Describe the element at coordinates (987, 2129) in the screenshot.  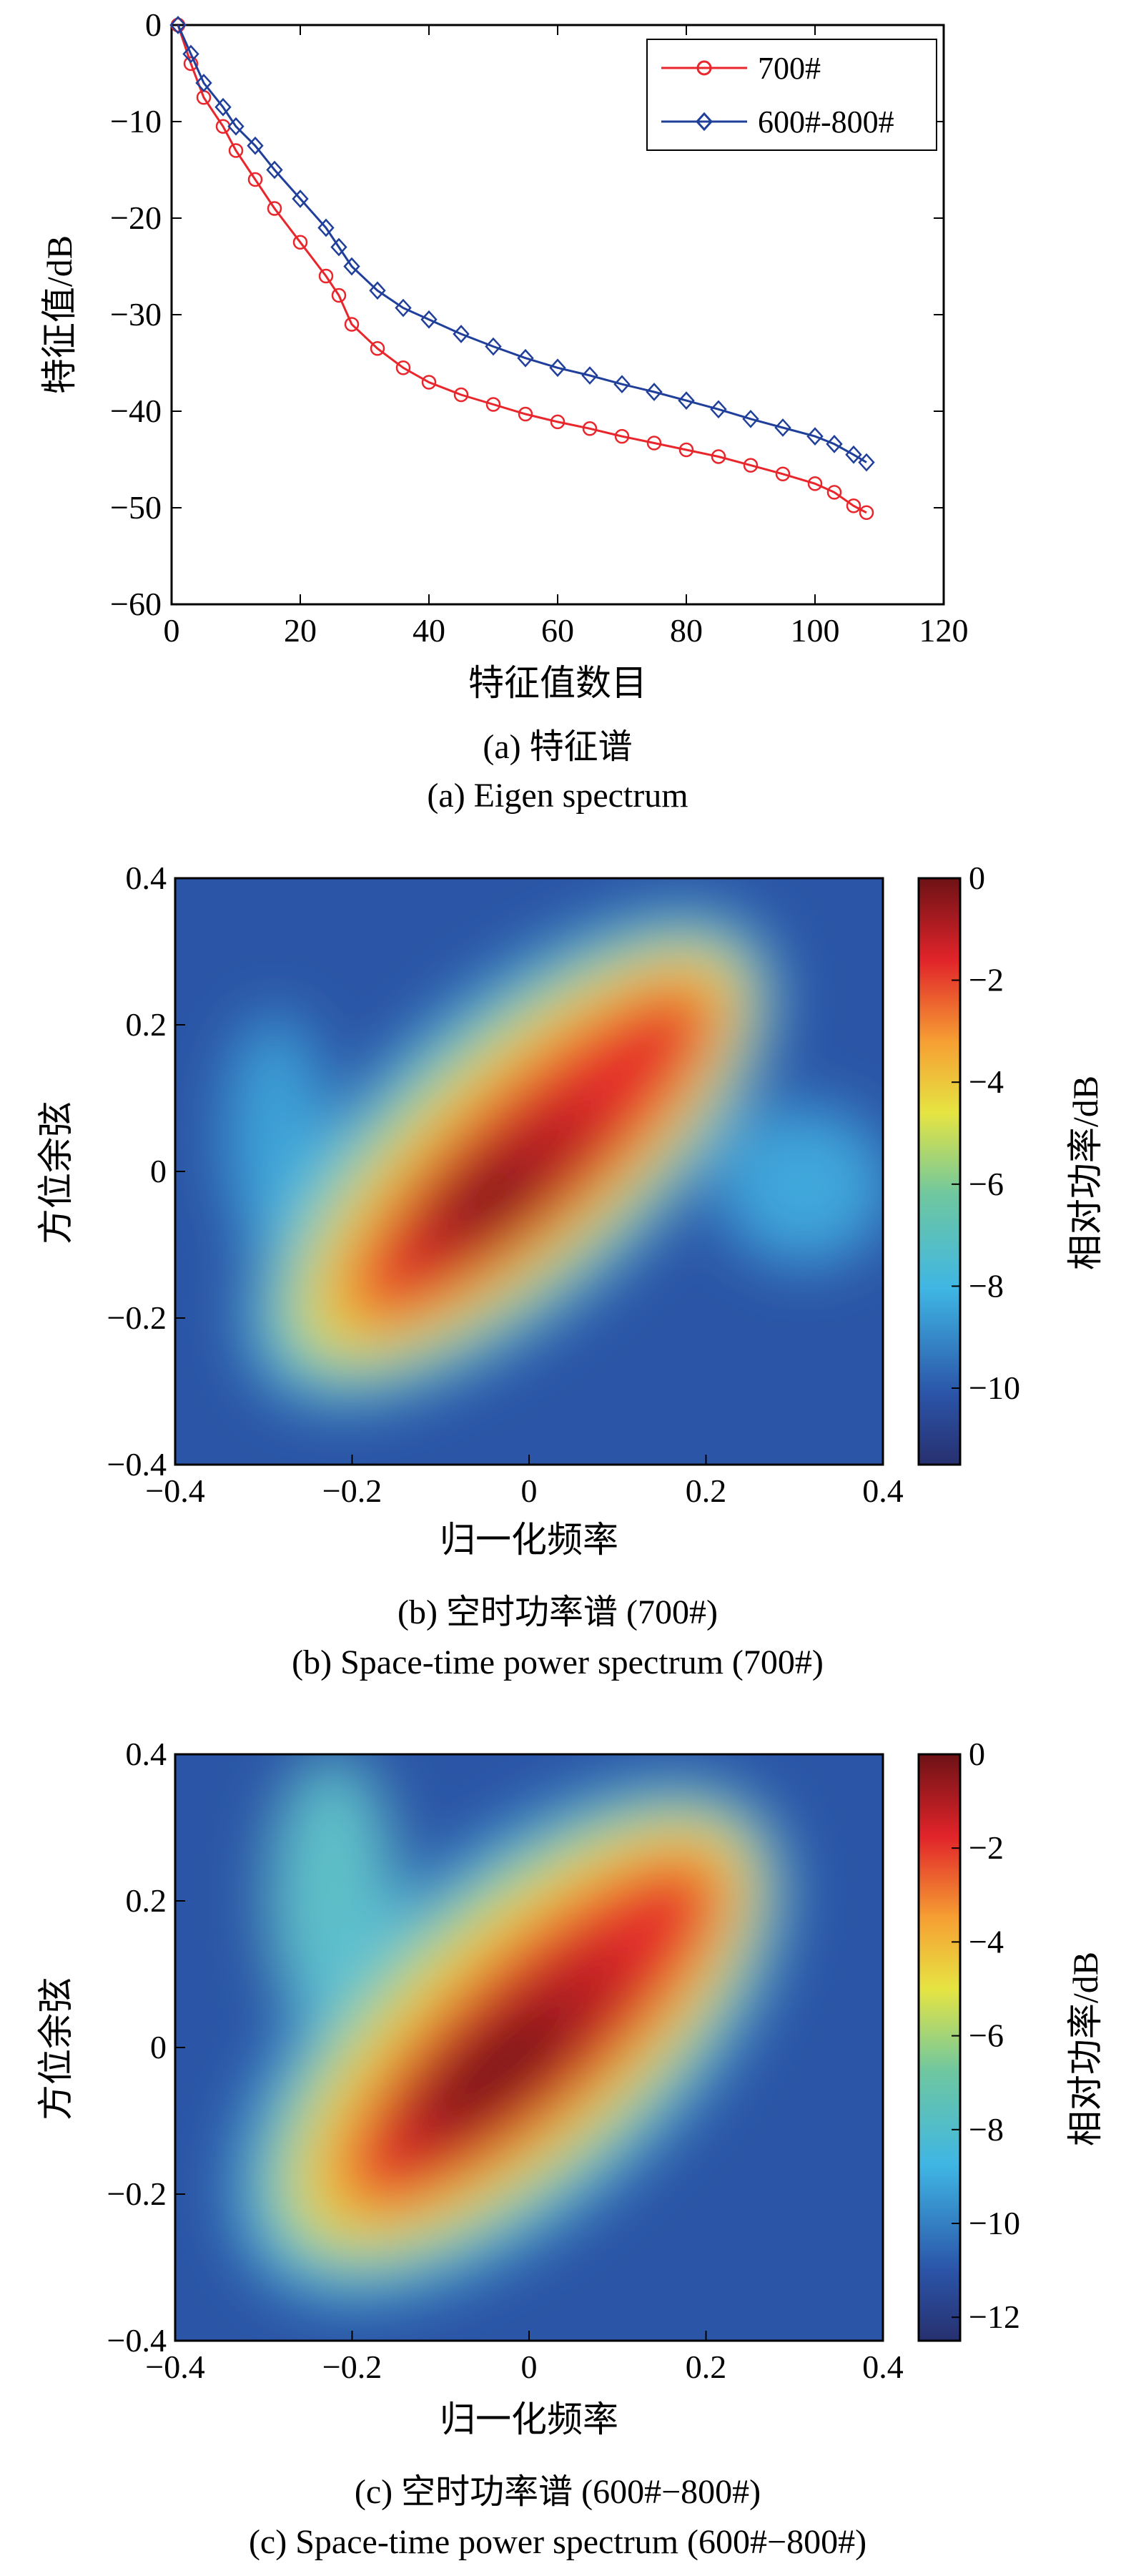
I see `colorbar-tick-label: −8` at that location.